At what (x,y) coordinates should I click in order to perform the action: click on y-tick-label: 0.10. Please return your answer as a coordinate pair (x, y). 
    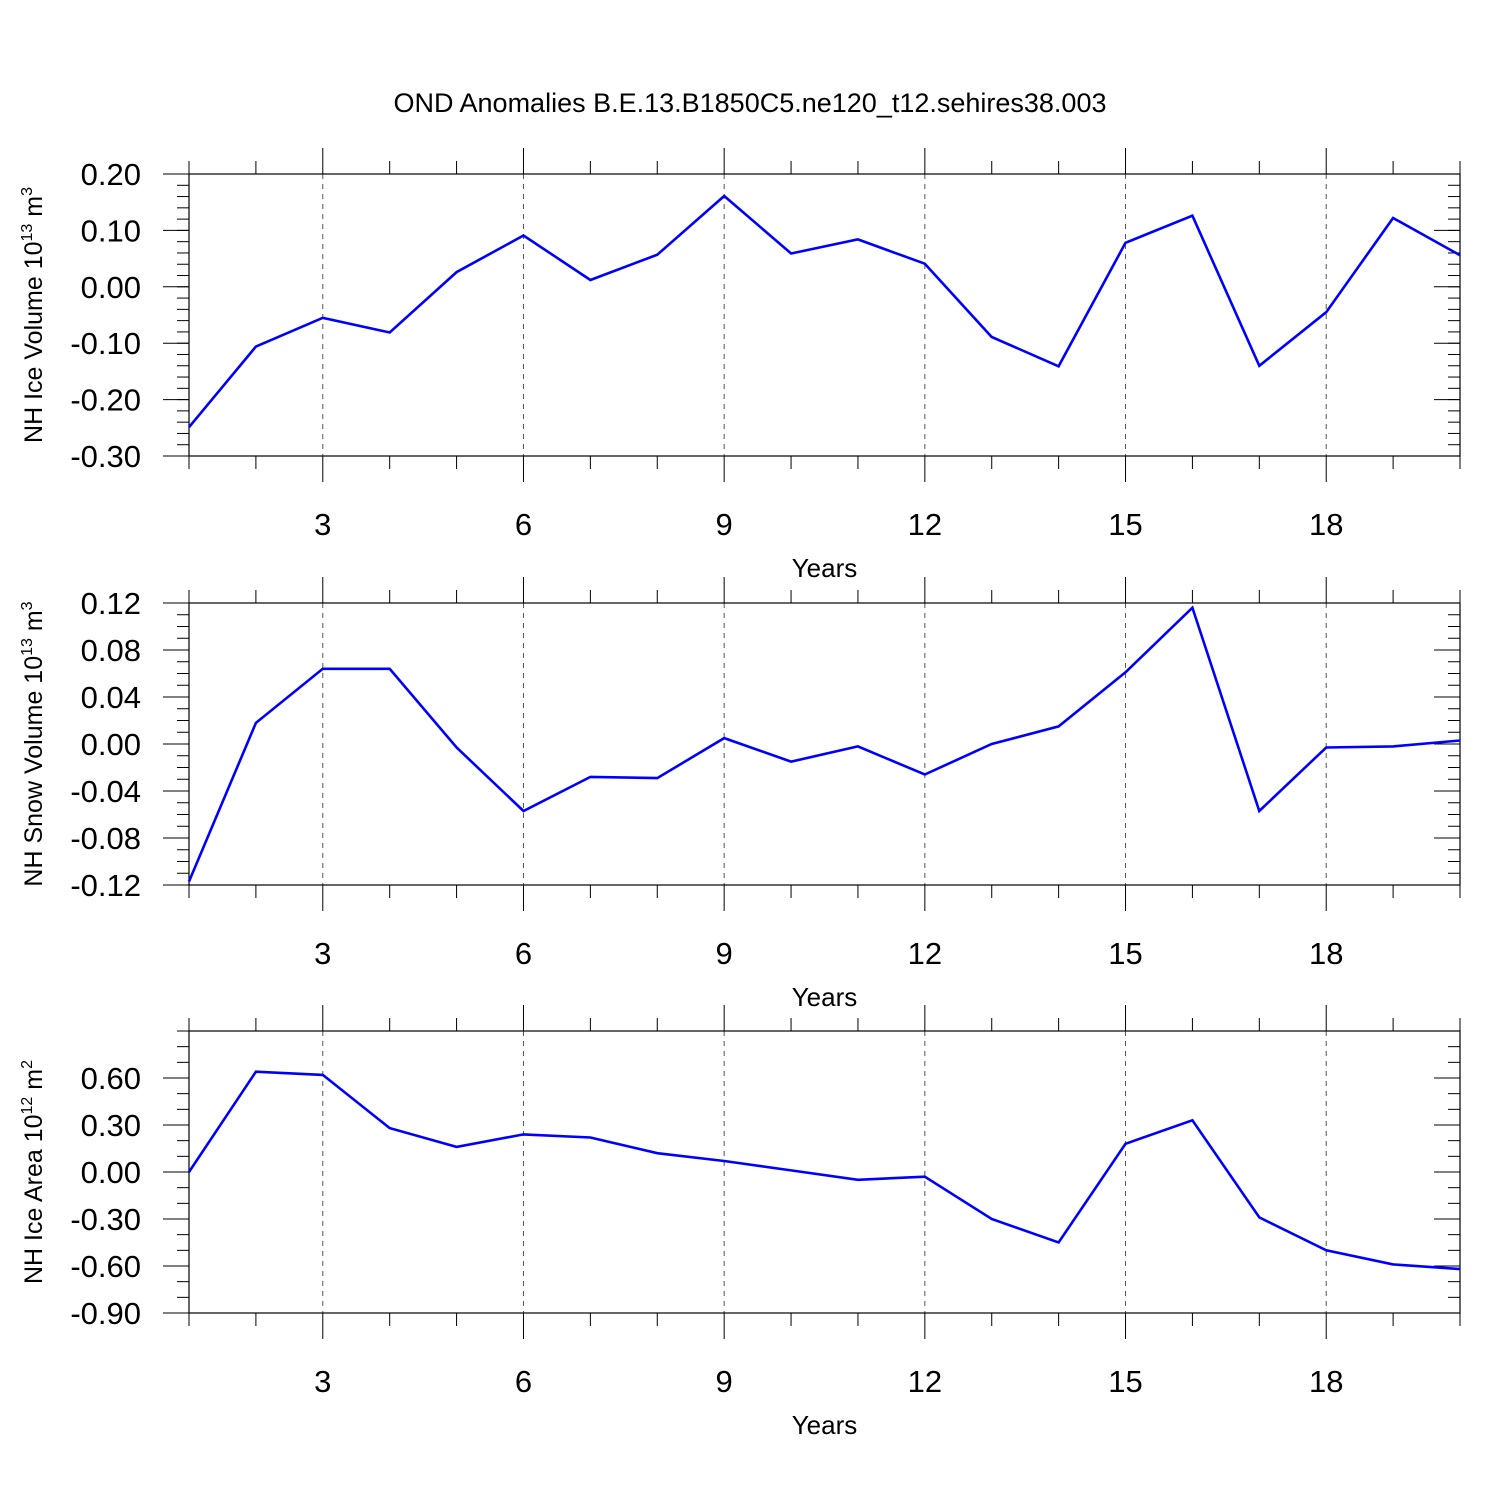
    Looking at the image, I should click on (111, 230).